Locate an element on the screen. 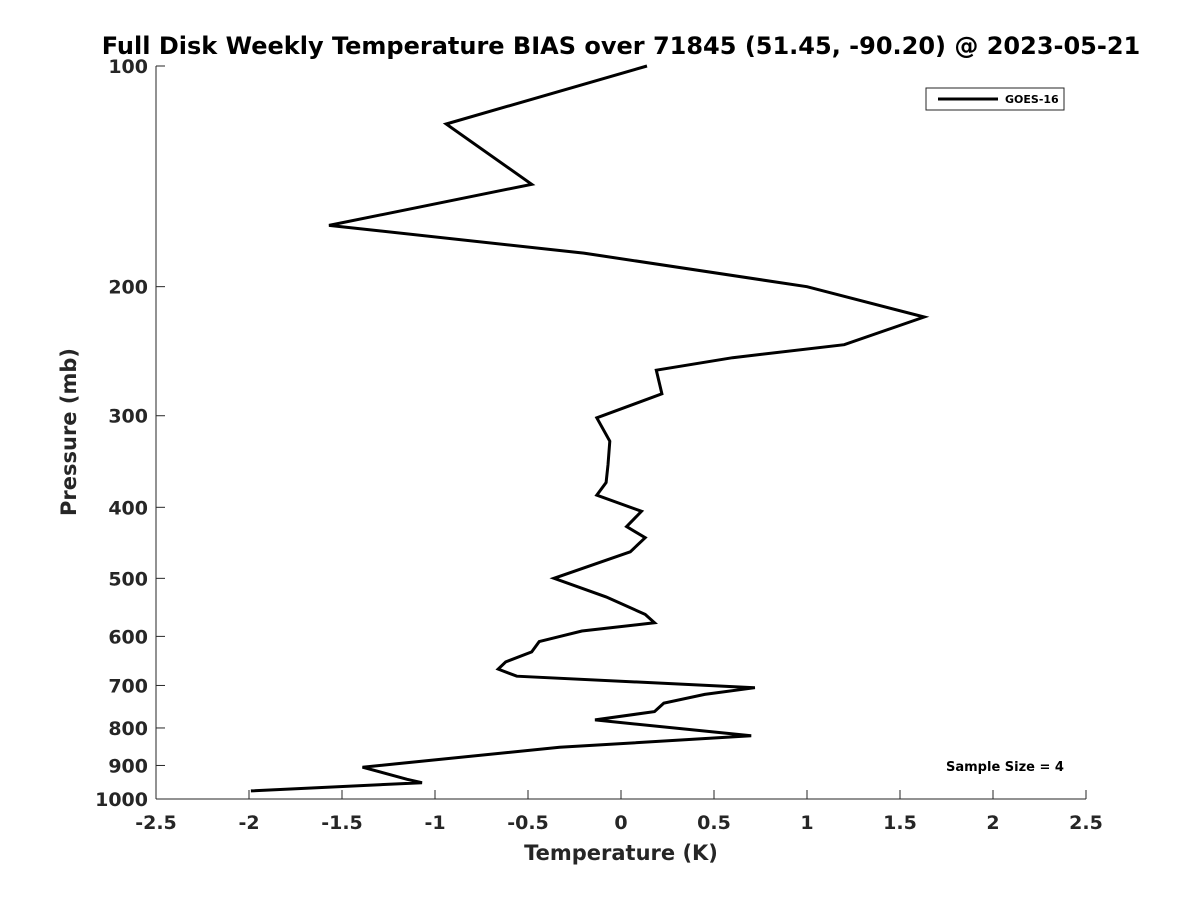 This screenshot has height=900, width=1200. y-tick-label: 700 is located at coordinates (128, 686).